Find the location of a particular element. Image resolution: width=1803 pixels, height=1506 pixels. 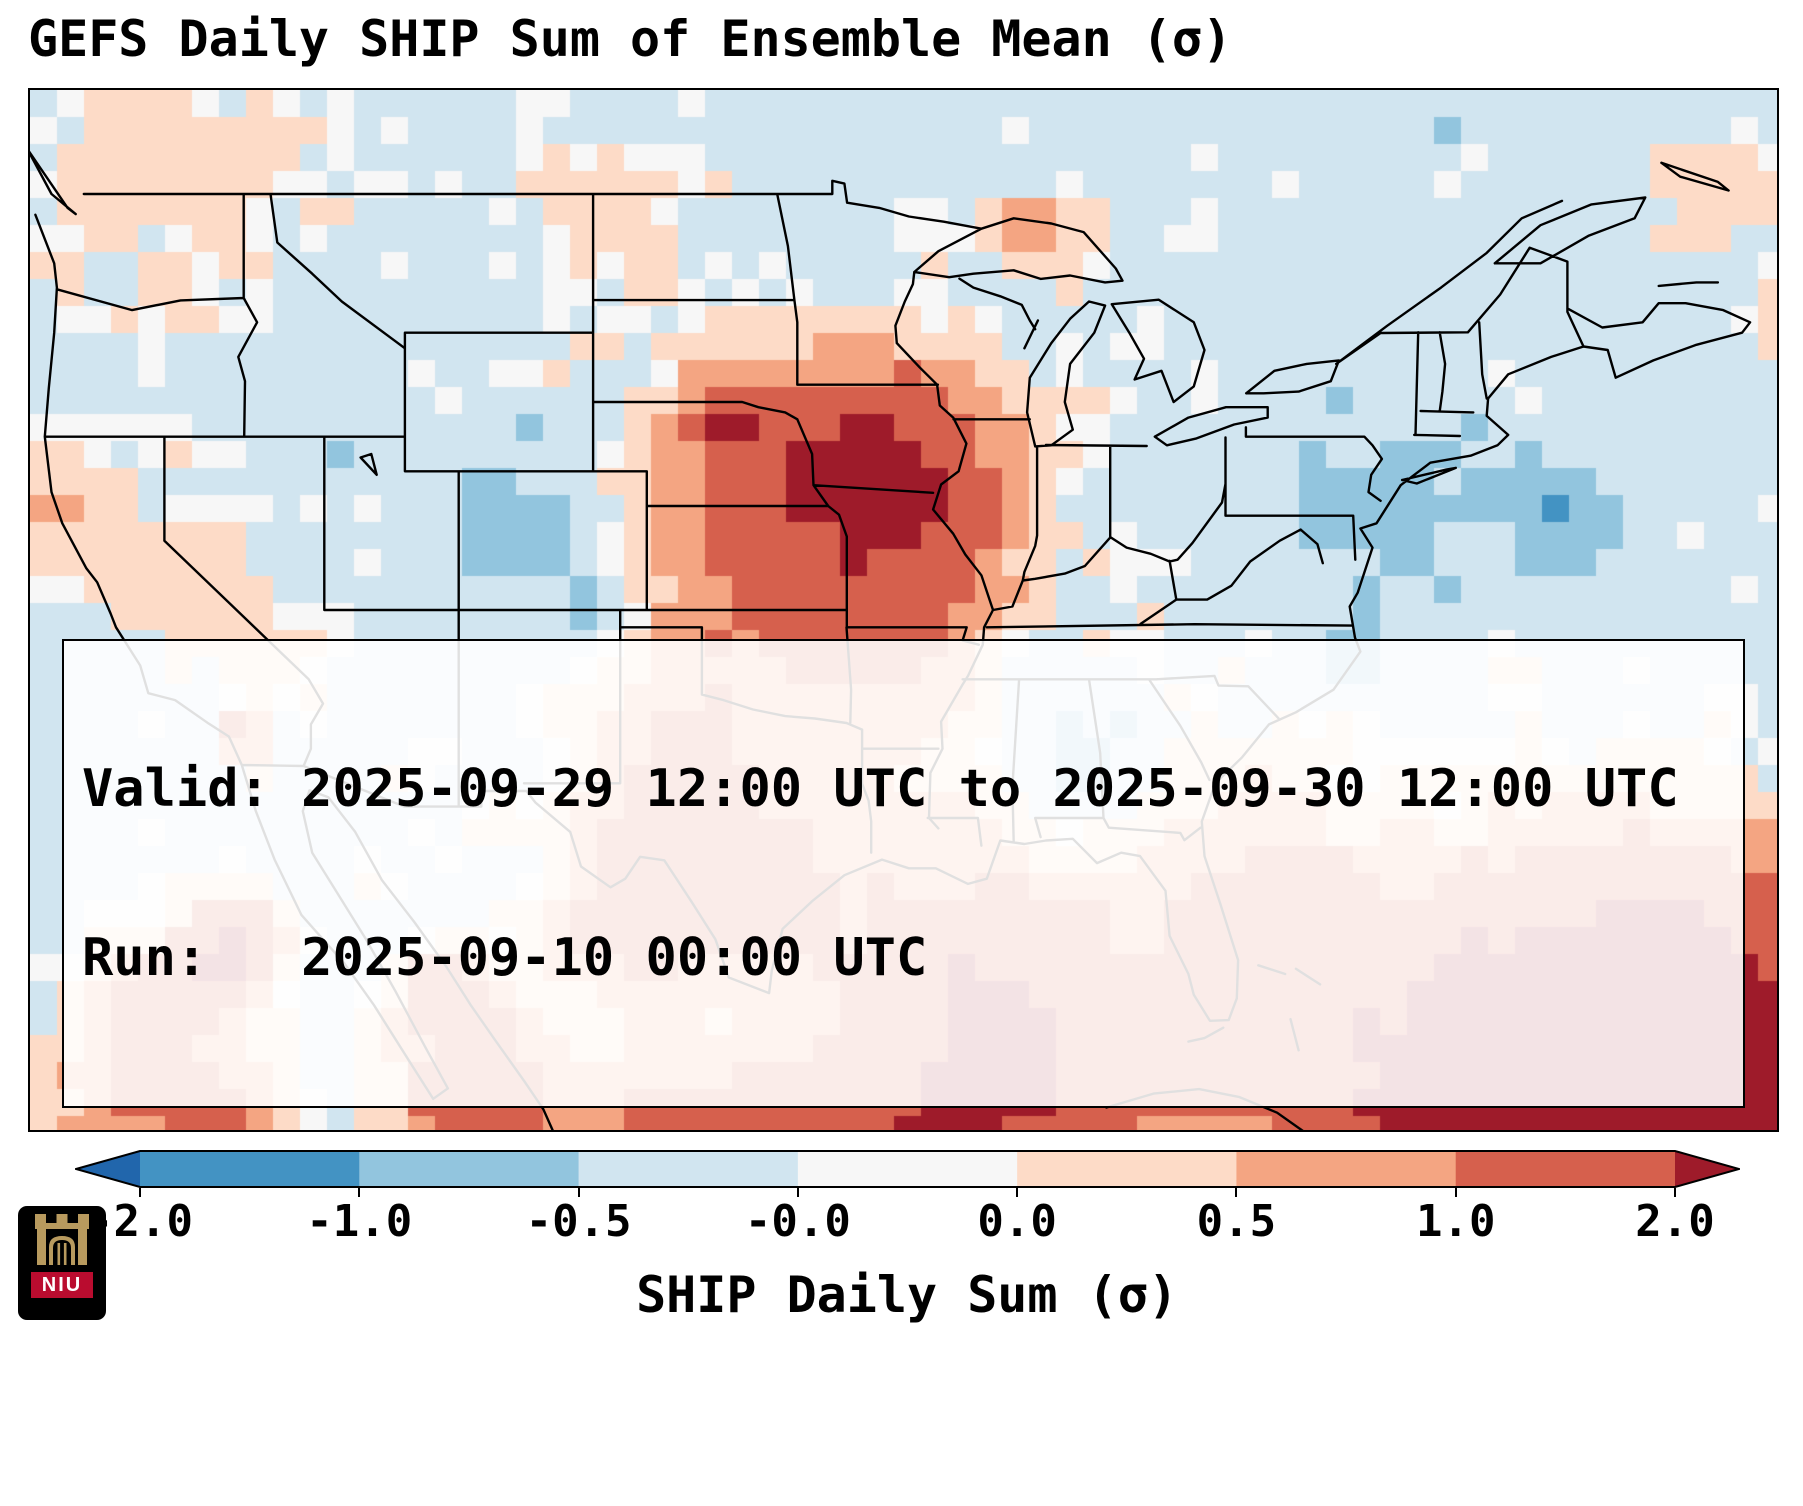

niu-logo: NIU is located at coordinates (62, 1263).